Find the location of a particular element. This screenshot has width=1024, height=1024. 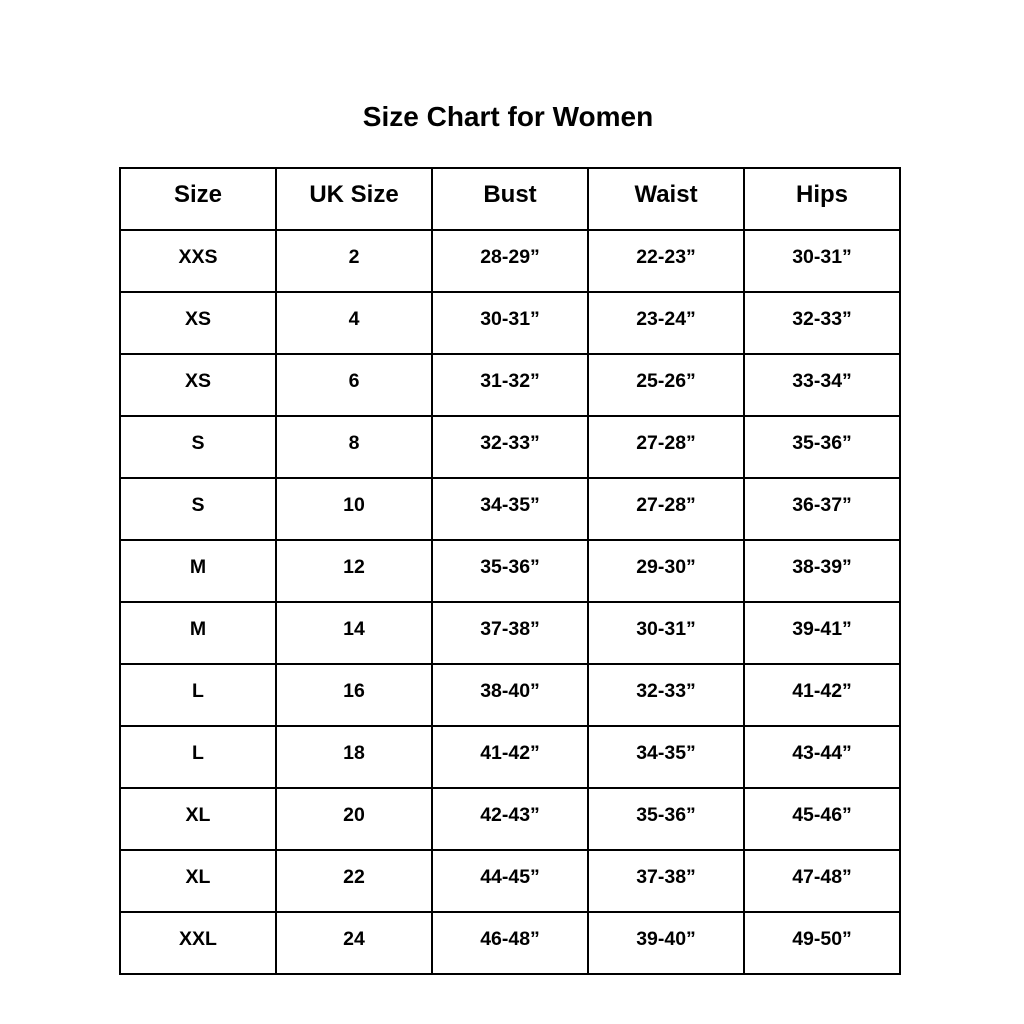

table-row: M 12 35-36” 29-30” 38-39” is located at coordinates (510, 571).